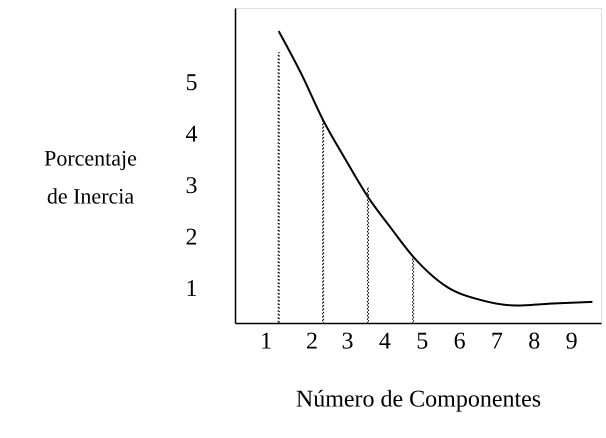  Describe the element at coordinates (572, 341) in the screenshot. I see `x-tick-label: 9` at that location.